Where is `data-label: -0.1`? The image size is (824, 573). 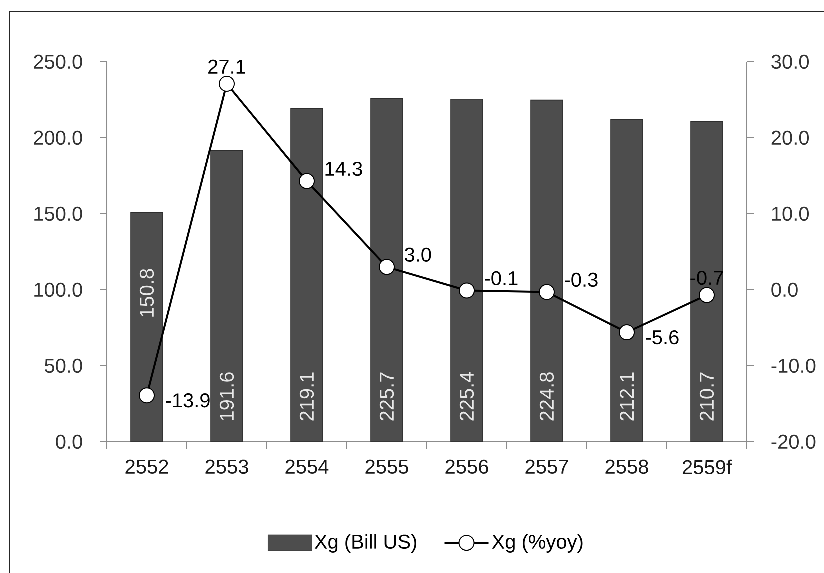 data-label: -0.1 is located at coordinates (501, 278).